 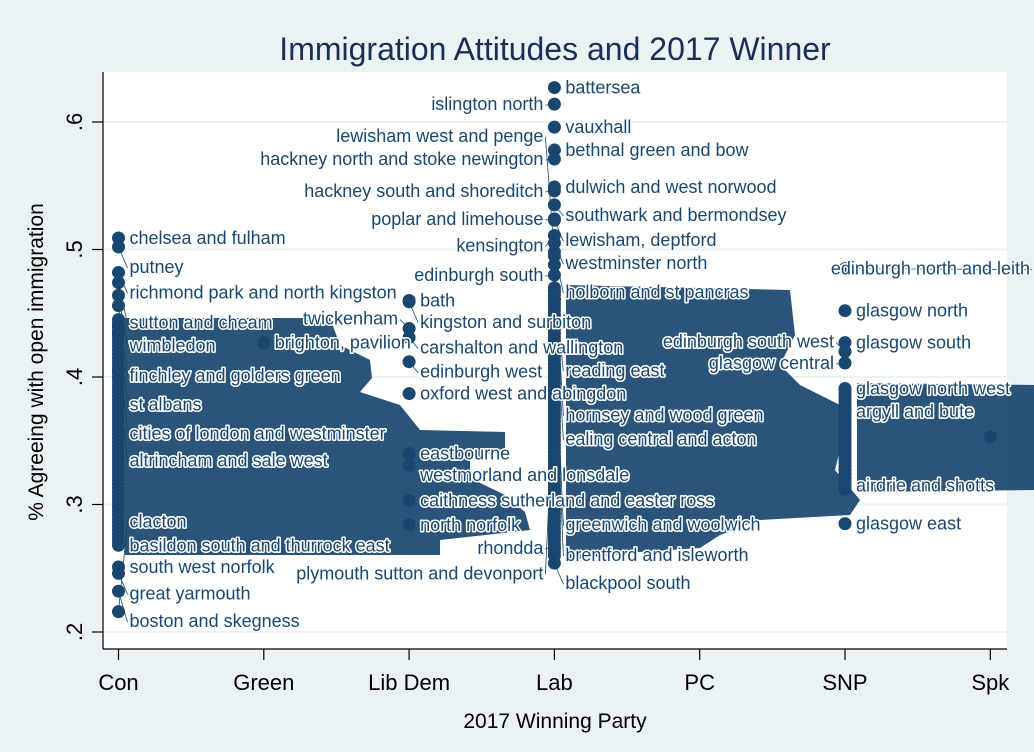 I want to click on point-label: greenwich and woolwich, so click(x=662, y=525).